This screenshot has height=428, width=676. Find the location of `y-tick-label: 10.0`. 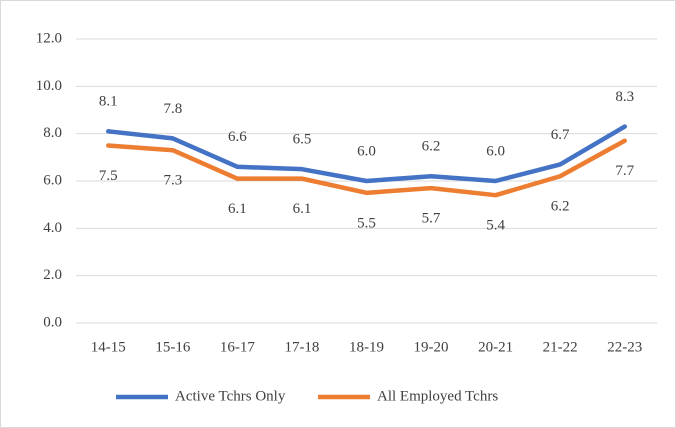

y-tick-label: 10.0 is located at coordinates (49, 86).